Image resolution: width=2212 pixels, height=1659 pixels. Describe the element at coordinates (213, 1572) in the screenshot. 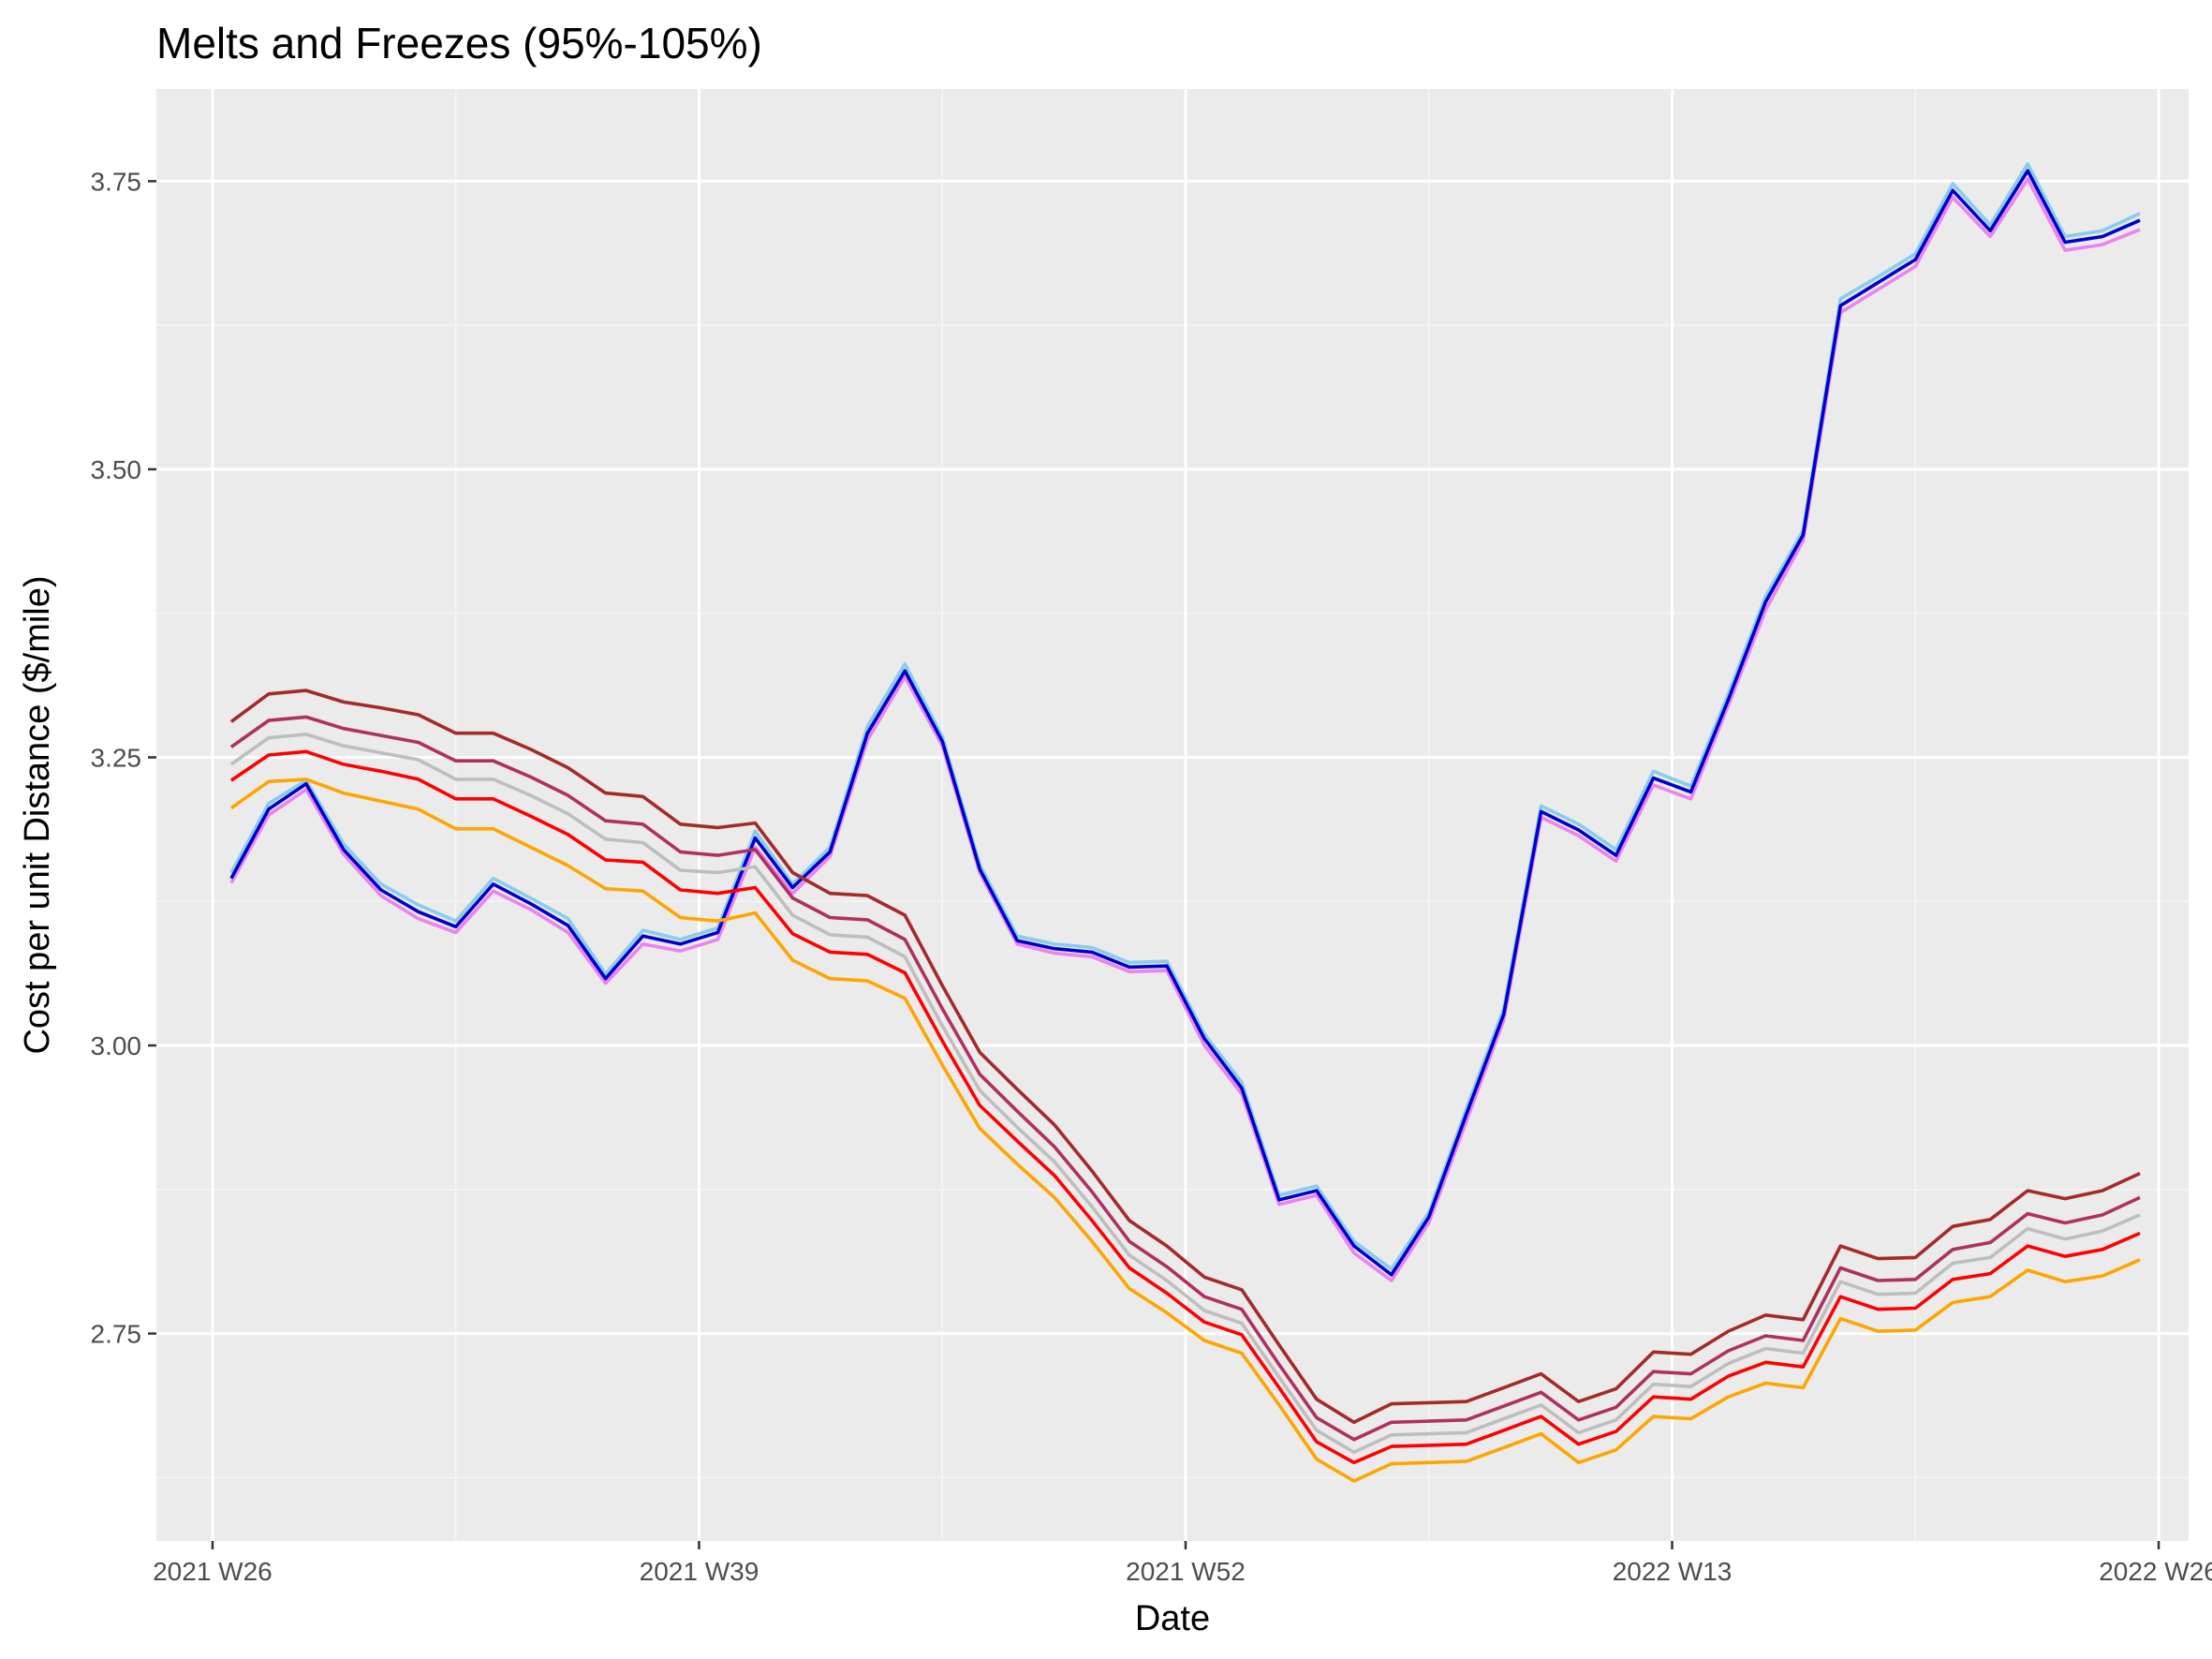

I see `x-tick-label: 2021 W26` at that location.